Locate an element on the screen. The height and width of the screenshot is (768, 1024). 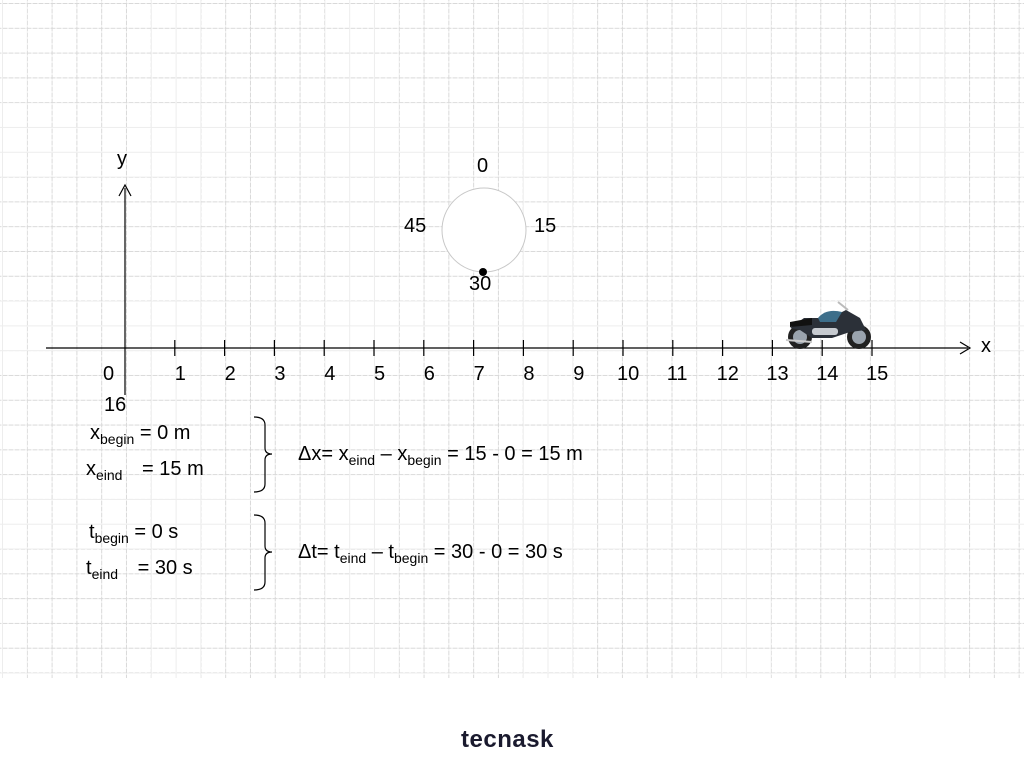
delta-x-equation: Δx= xeind – xbegin = 15 - 0 = 15 m is located at coordinates (440, 455).